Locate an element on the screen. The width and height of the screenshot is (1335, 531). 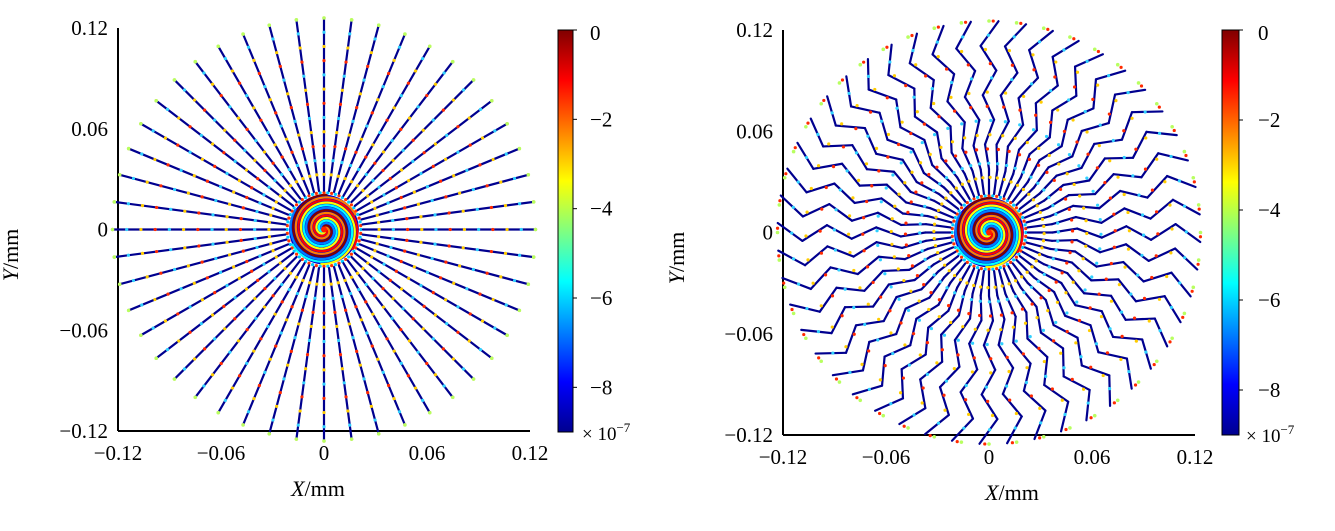
spiral-arm is located at coordinates (327, 233).